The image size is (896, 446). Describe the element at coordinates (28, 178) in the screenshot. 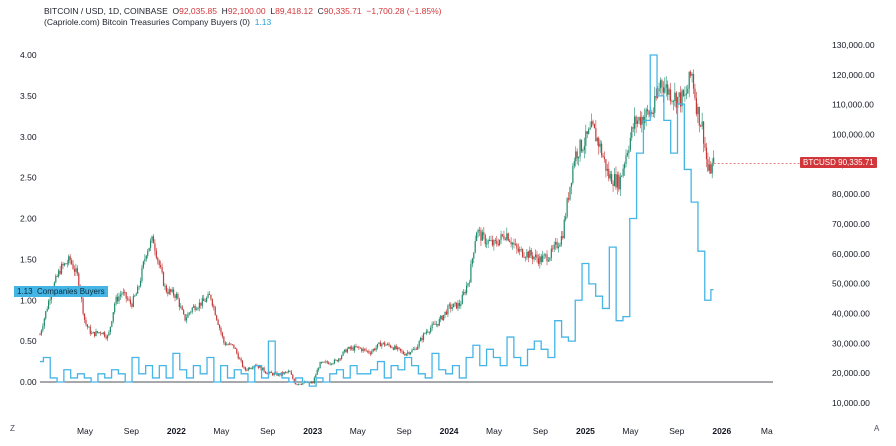

I see `left-axis-tick: 2.50` at that location.